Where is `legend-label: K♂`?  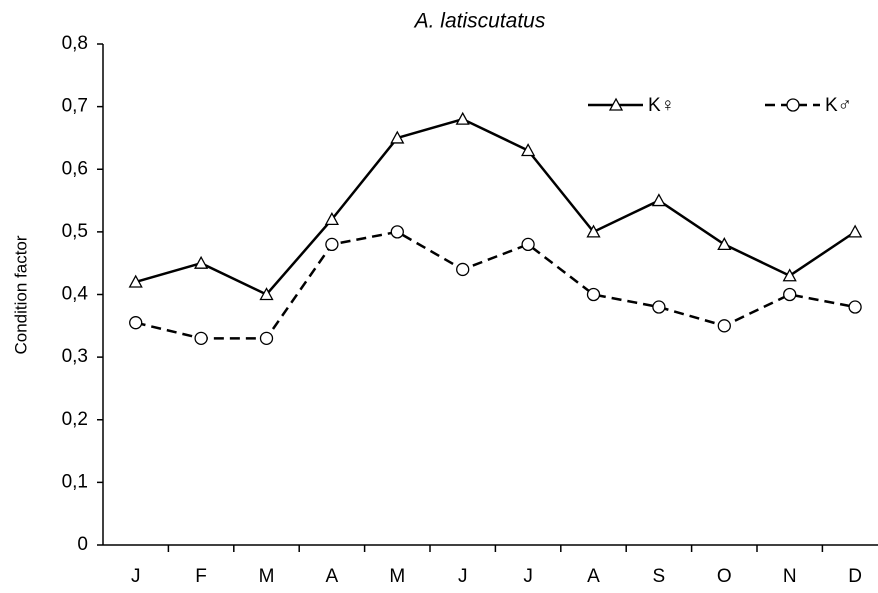 legend-label: K♂ is located at coordinates (838, 105).